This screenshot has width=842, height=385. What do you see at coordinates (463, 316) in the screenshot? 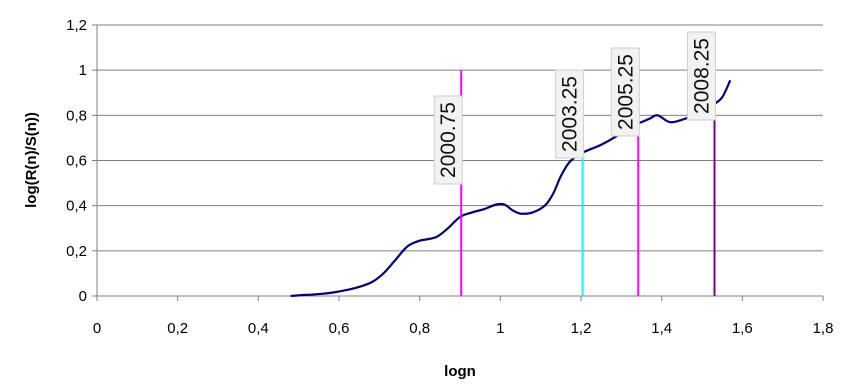
I see `x-tick-labels: 0 0,2 0,4 0,6 0,8 1 1,2 1,4 1,6 1,8` at bounding box center [463, 316].